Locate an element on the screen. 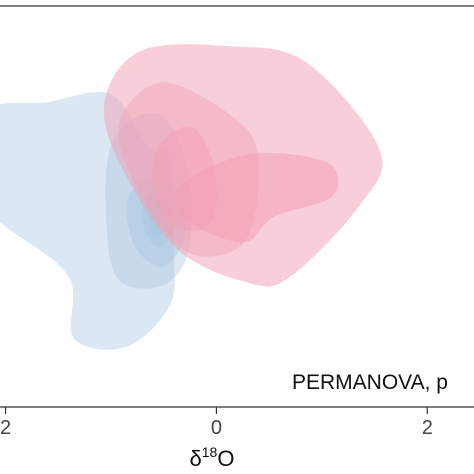 This screenshot has width=474, height=474. x-axis-title: δ18O is located at coordinates (212, 457).